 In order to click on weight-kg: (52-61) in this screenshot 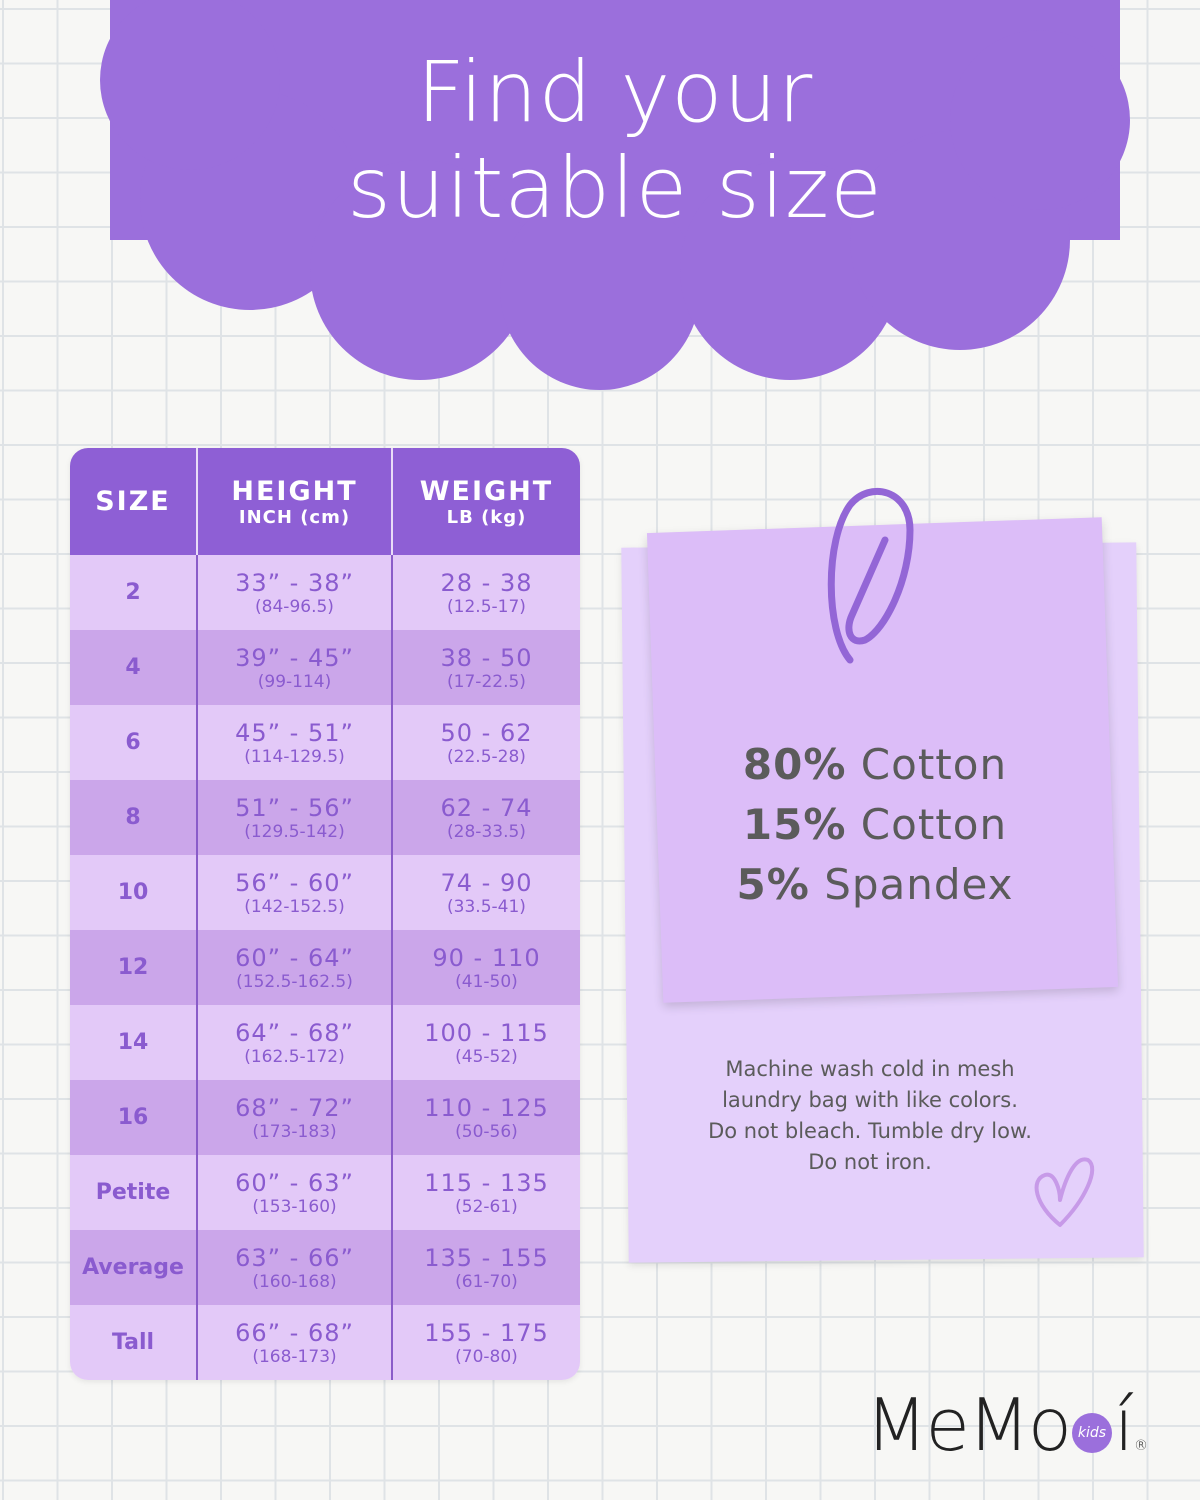, I will do `click(486, 1206)`.